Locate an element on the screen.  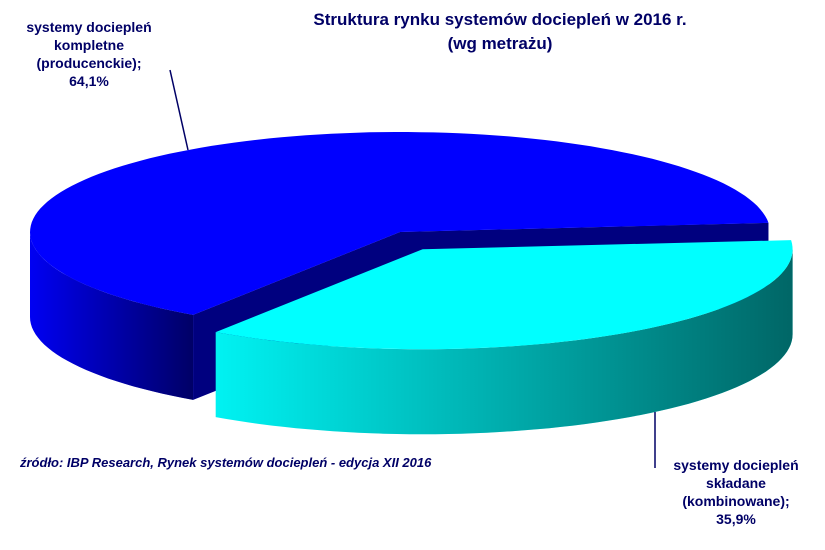
label-value: 64,1% is located at coordinates (89, 81).